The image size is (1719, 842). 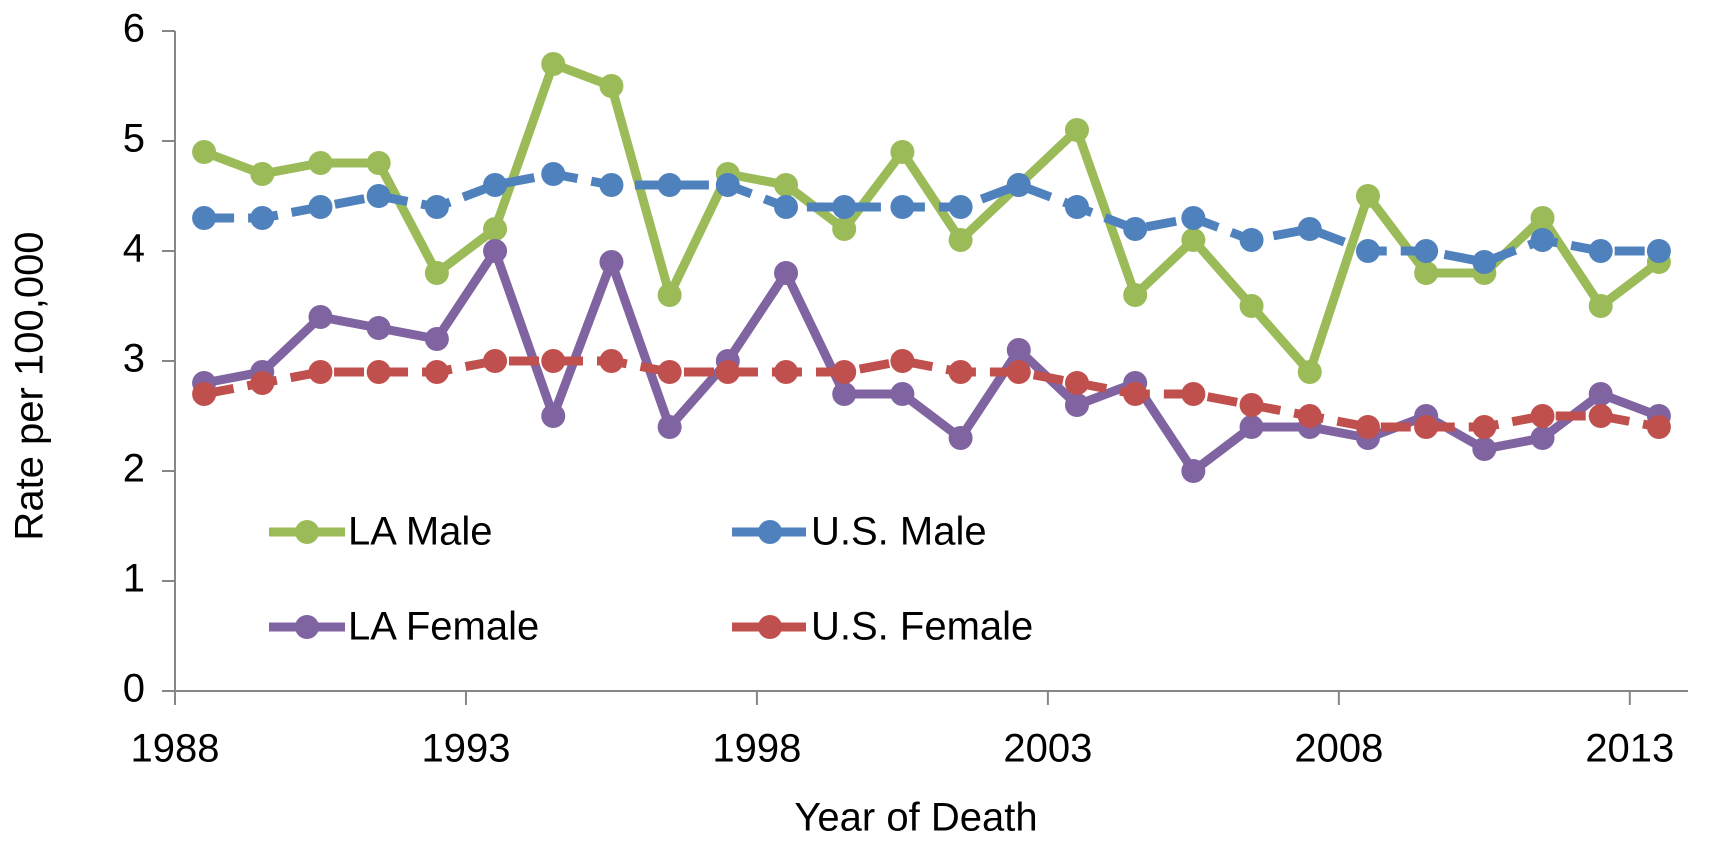 What do you see at coordinates (134, 689) in the screenshot?
I see `y-tick-label: 0` at bounding box center [134, 689].